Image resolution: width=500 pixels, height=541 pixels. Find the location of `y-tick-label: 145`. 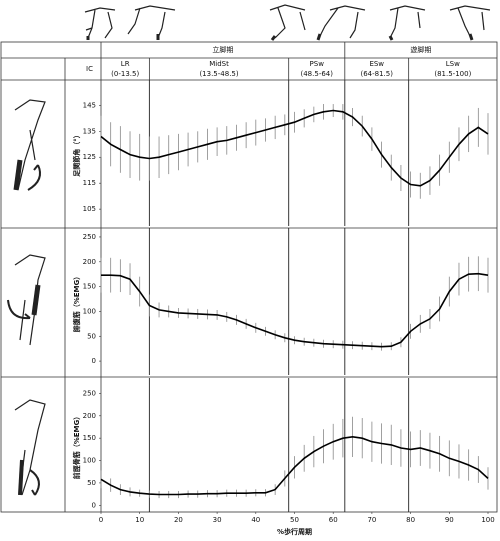

y-tick-label: 145 is located at coordinates (89, 105).